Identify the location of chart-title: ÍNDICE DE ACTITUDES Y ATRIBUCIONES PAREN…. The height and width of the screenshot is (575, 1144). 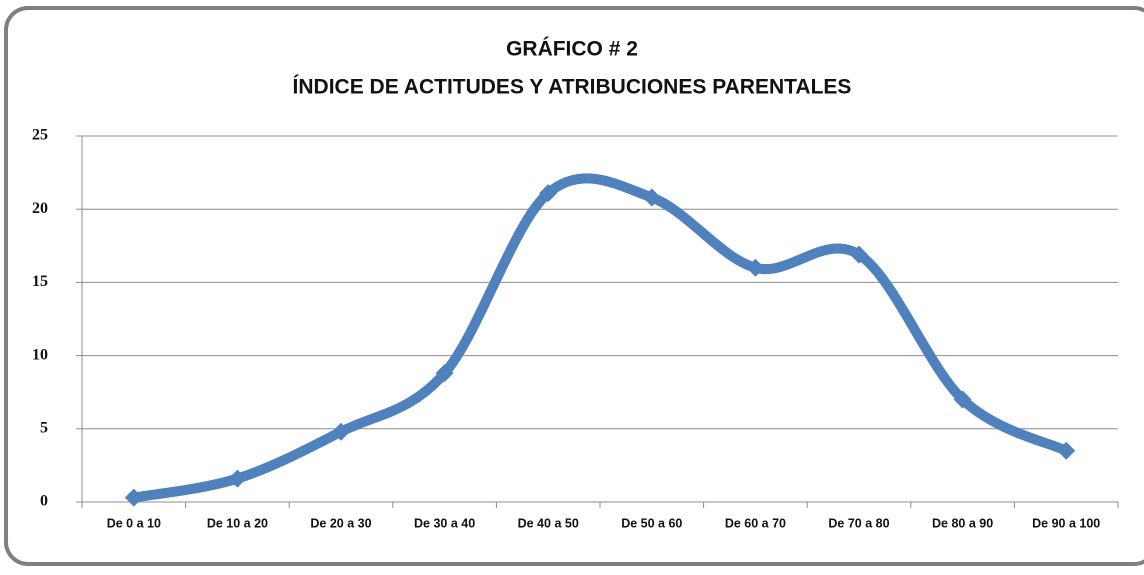
(572, 87).